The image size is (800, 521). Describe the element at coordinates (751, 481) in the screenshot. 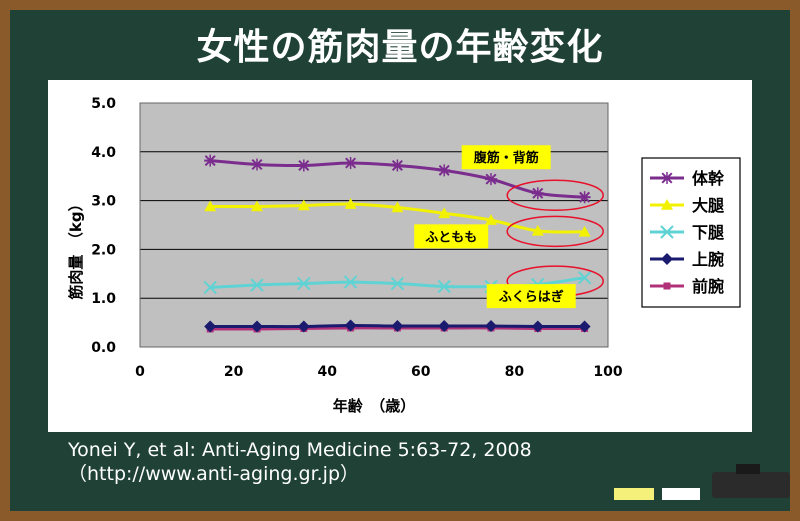

I see `eraser` at that location.